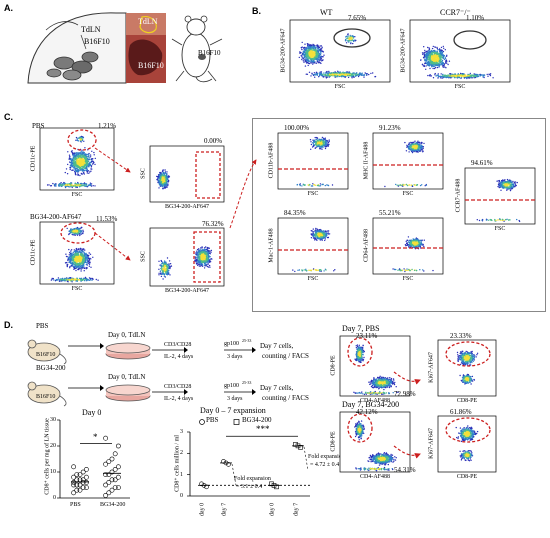 Image resolution: width=550 pixels, height=538 pixels. What do you see at coordinates (181, 496) in the screenshot?
I see `exp-ytick: 0` at bounding box center [181, 496].